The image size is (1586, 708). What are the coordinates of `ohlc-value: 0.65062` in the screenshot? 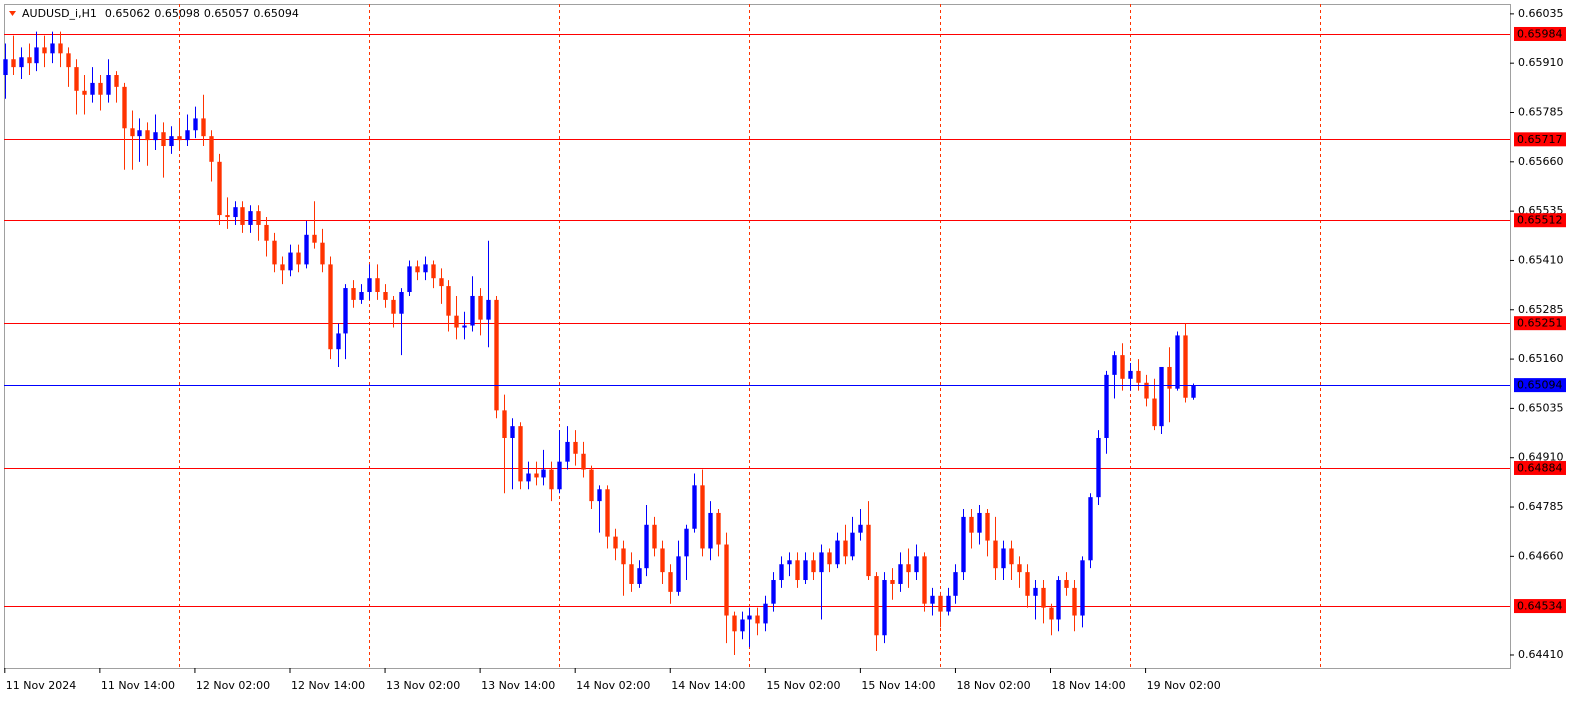 It's located at (128, 13).